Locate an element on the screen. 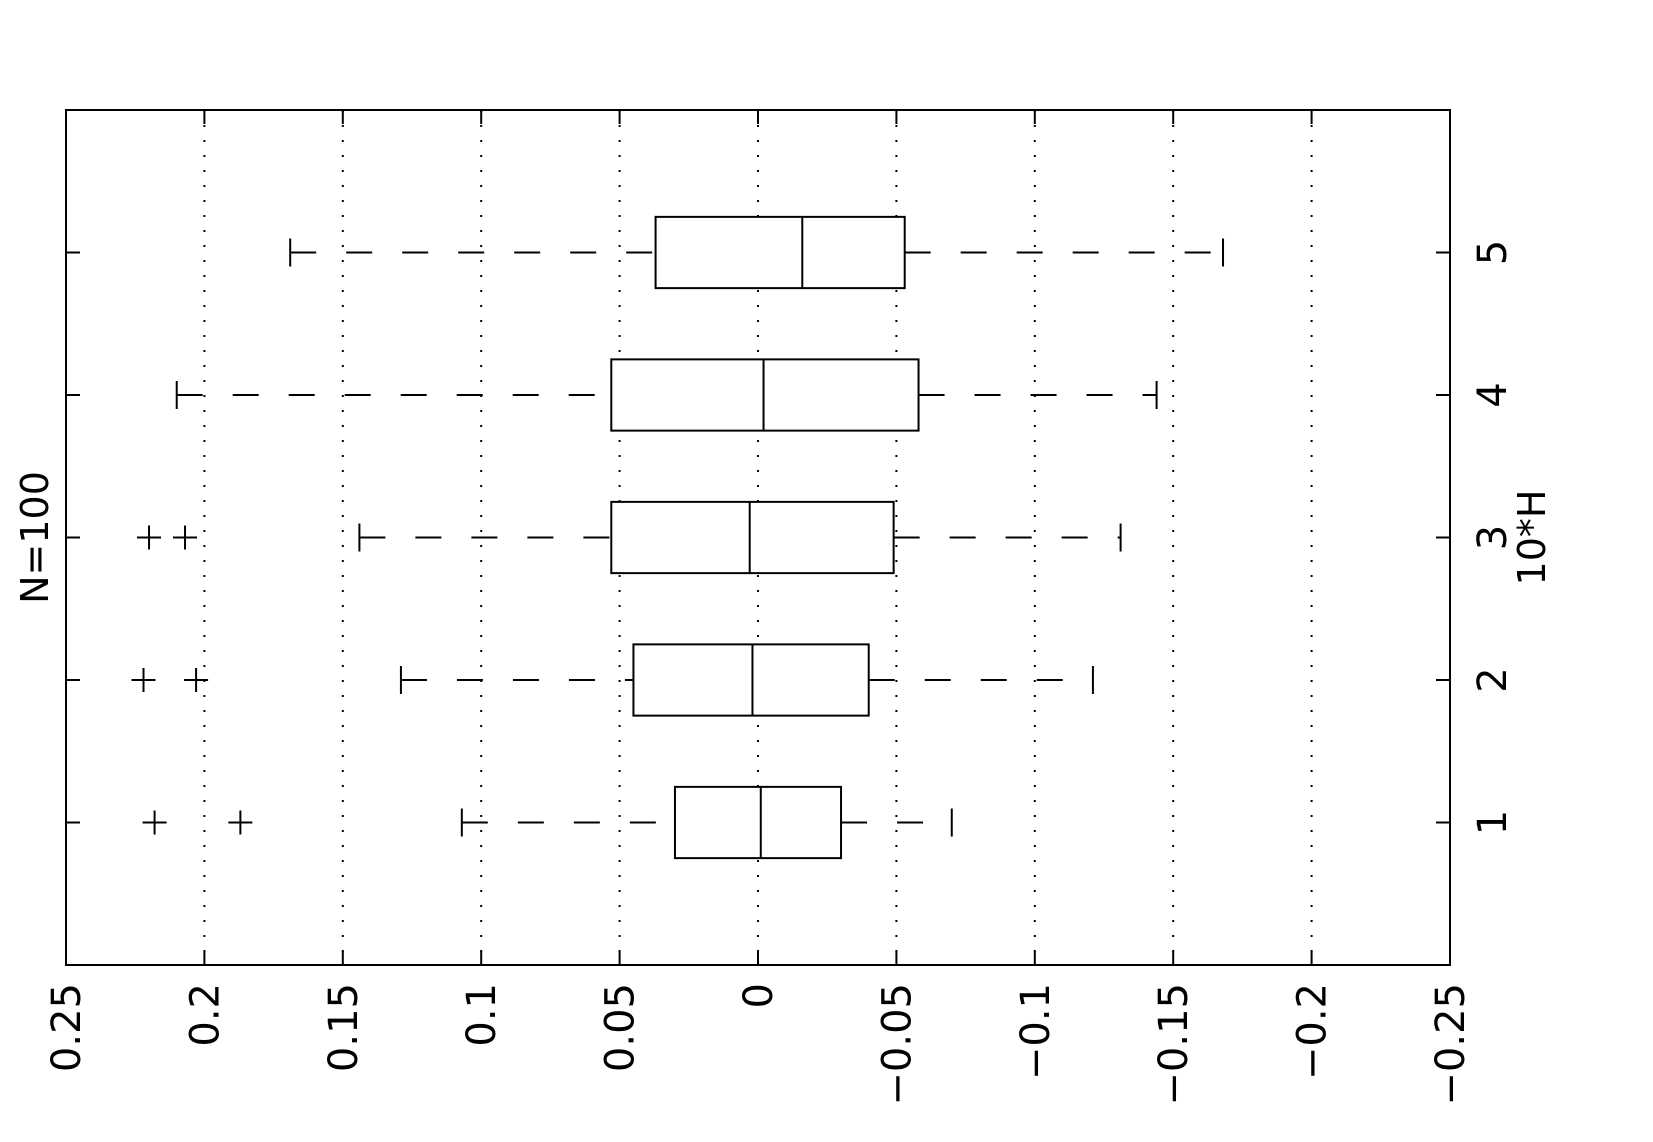 This screenshot has height=1142, width=1653. value-tick-label: −0.2 is located at coordinates (1313, 1031).